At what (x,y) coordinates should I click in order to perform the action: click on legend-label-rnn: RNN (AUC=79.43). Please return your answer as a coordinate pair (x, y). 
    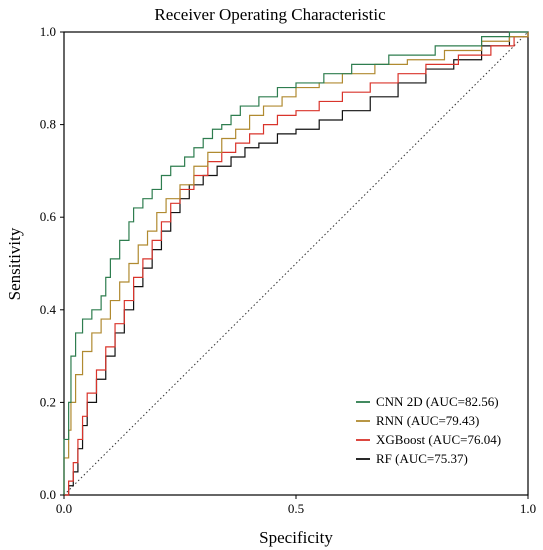
    Looking at the image, I should click on (427, 420).